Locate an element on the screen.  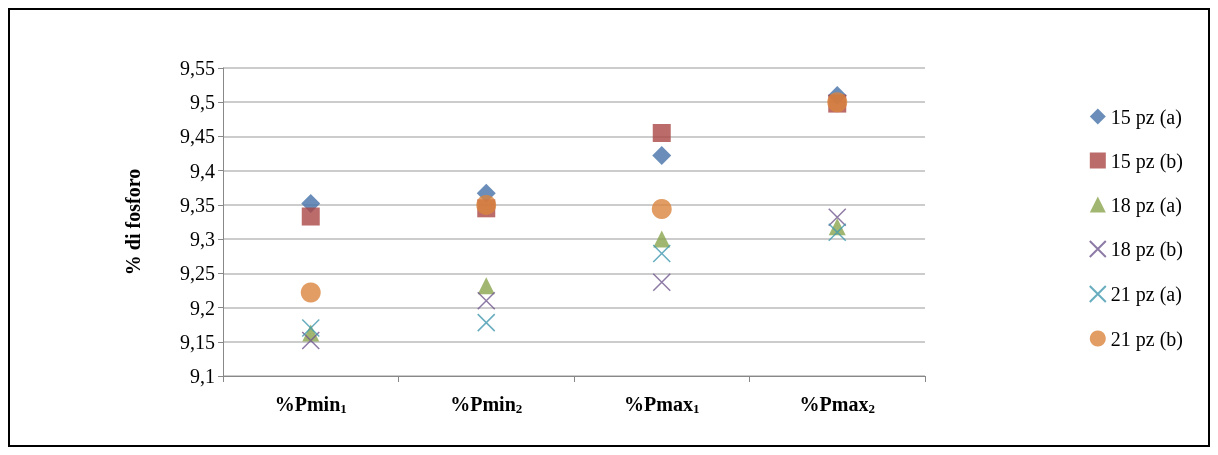
y-axis-title: % di fosforo is located at coordinates (133, 222).